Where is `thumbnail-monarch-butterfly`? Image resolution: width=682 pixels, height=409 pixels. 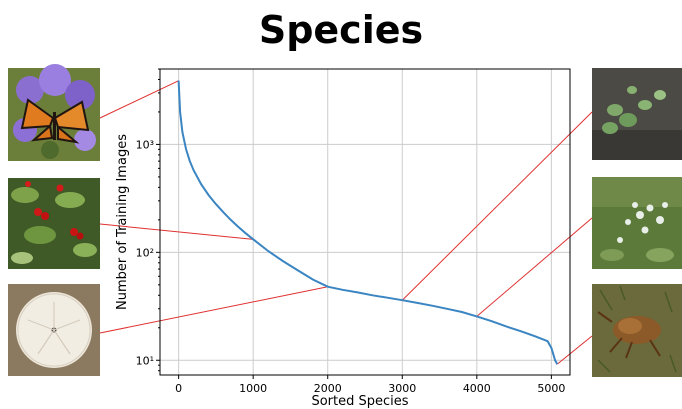 thumbnail-monarch-butterfly is located at coordinates (54, 112).